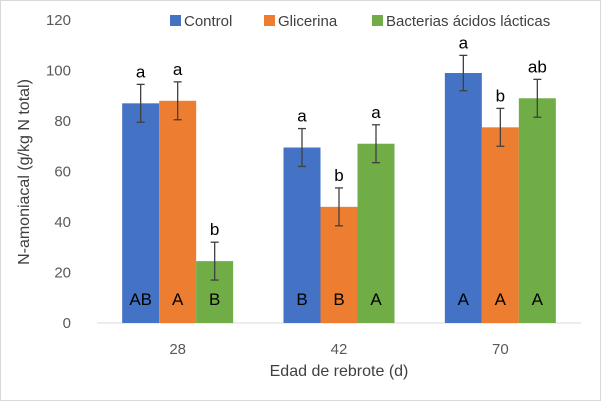 The height and width of the screenshot is (401, 601). What do you see at coordinates (339, 371) in the screenshot?
I see `x-axis-label: Edad de rebrote (d)` at bounding box center [339, 371].